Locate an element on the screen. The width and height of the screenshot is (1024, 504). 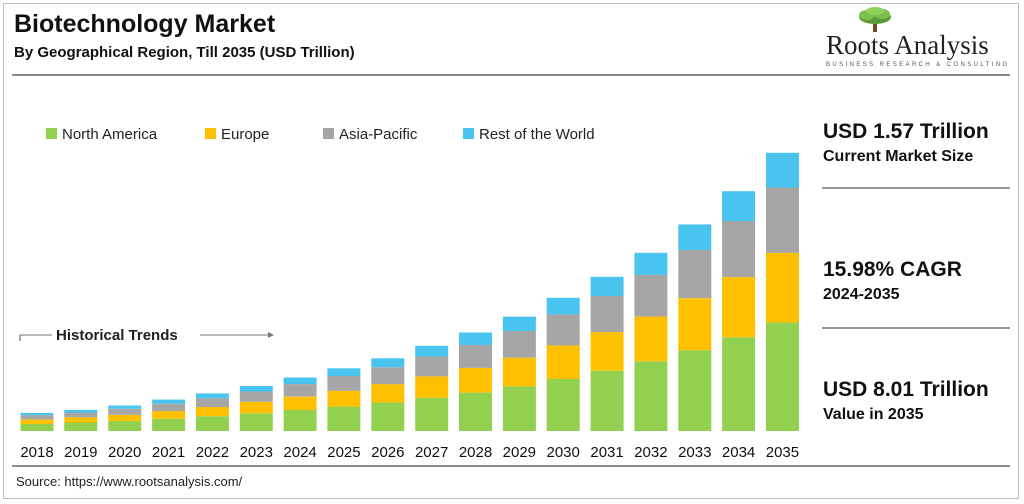
bar-segment-north-america-2033 is located at coordinates (695, 390).